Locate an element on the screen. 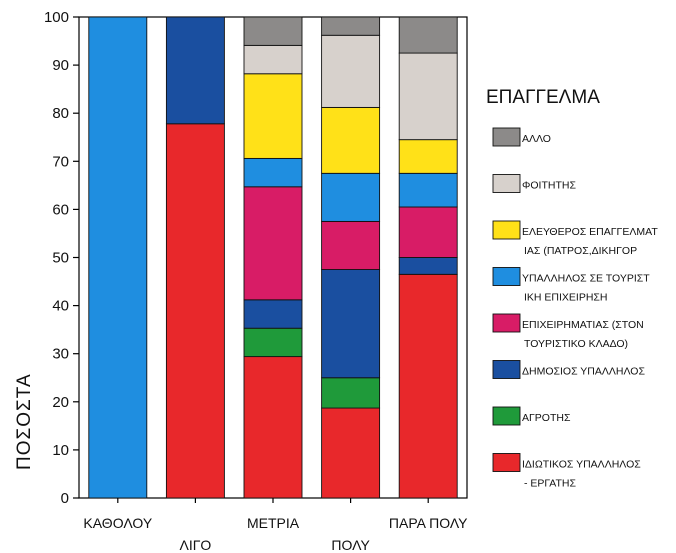 Image resolution: width=676 pixels, height=553 pixels. legend-label: - ΕΡΓΑΤΗΣ is located at coordinates (550, 484).